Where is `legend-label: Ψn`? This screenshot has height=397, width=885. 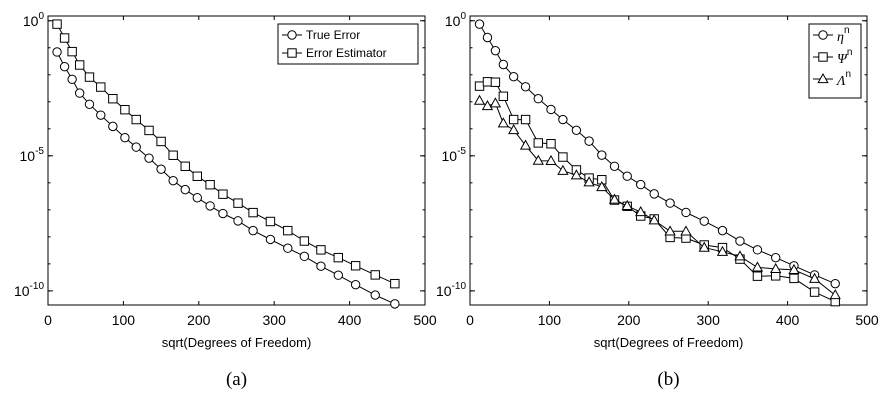
legend-label: Ψn is located at coordinates (844, 57).